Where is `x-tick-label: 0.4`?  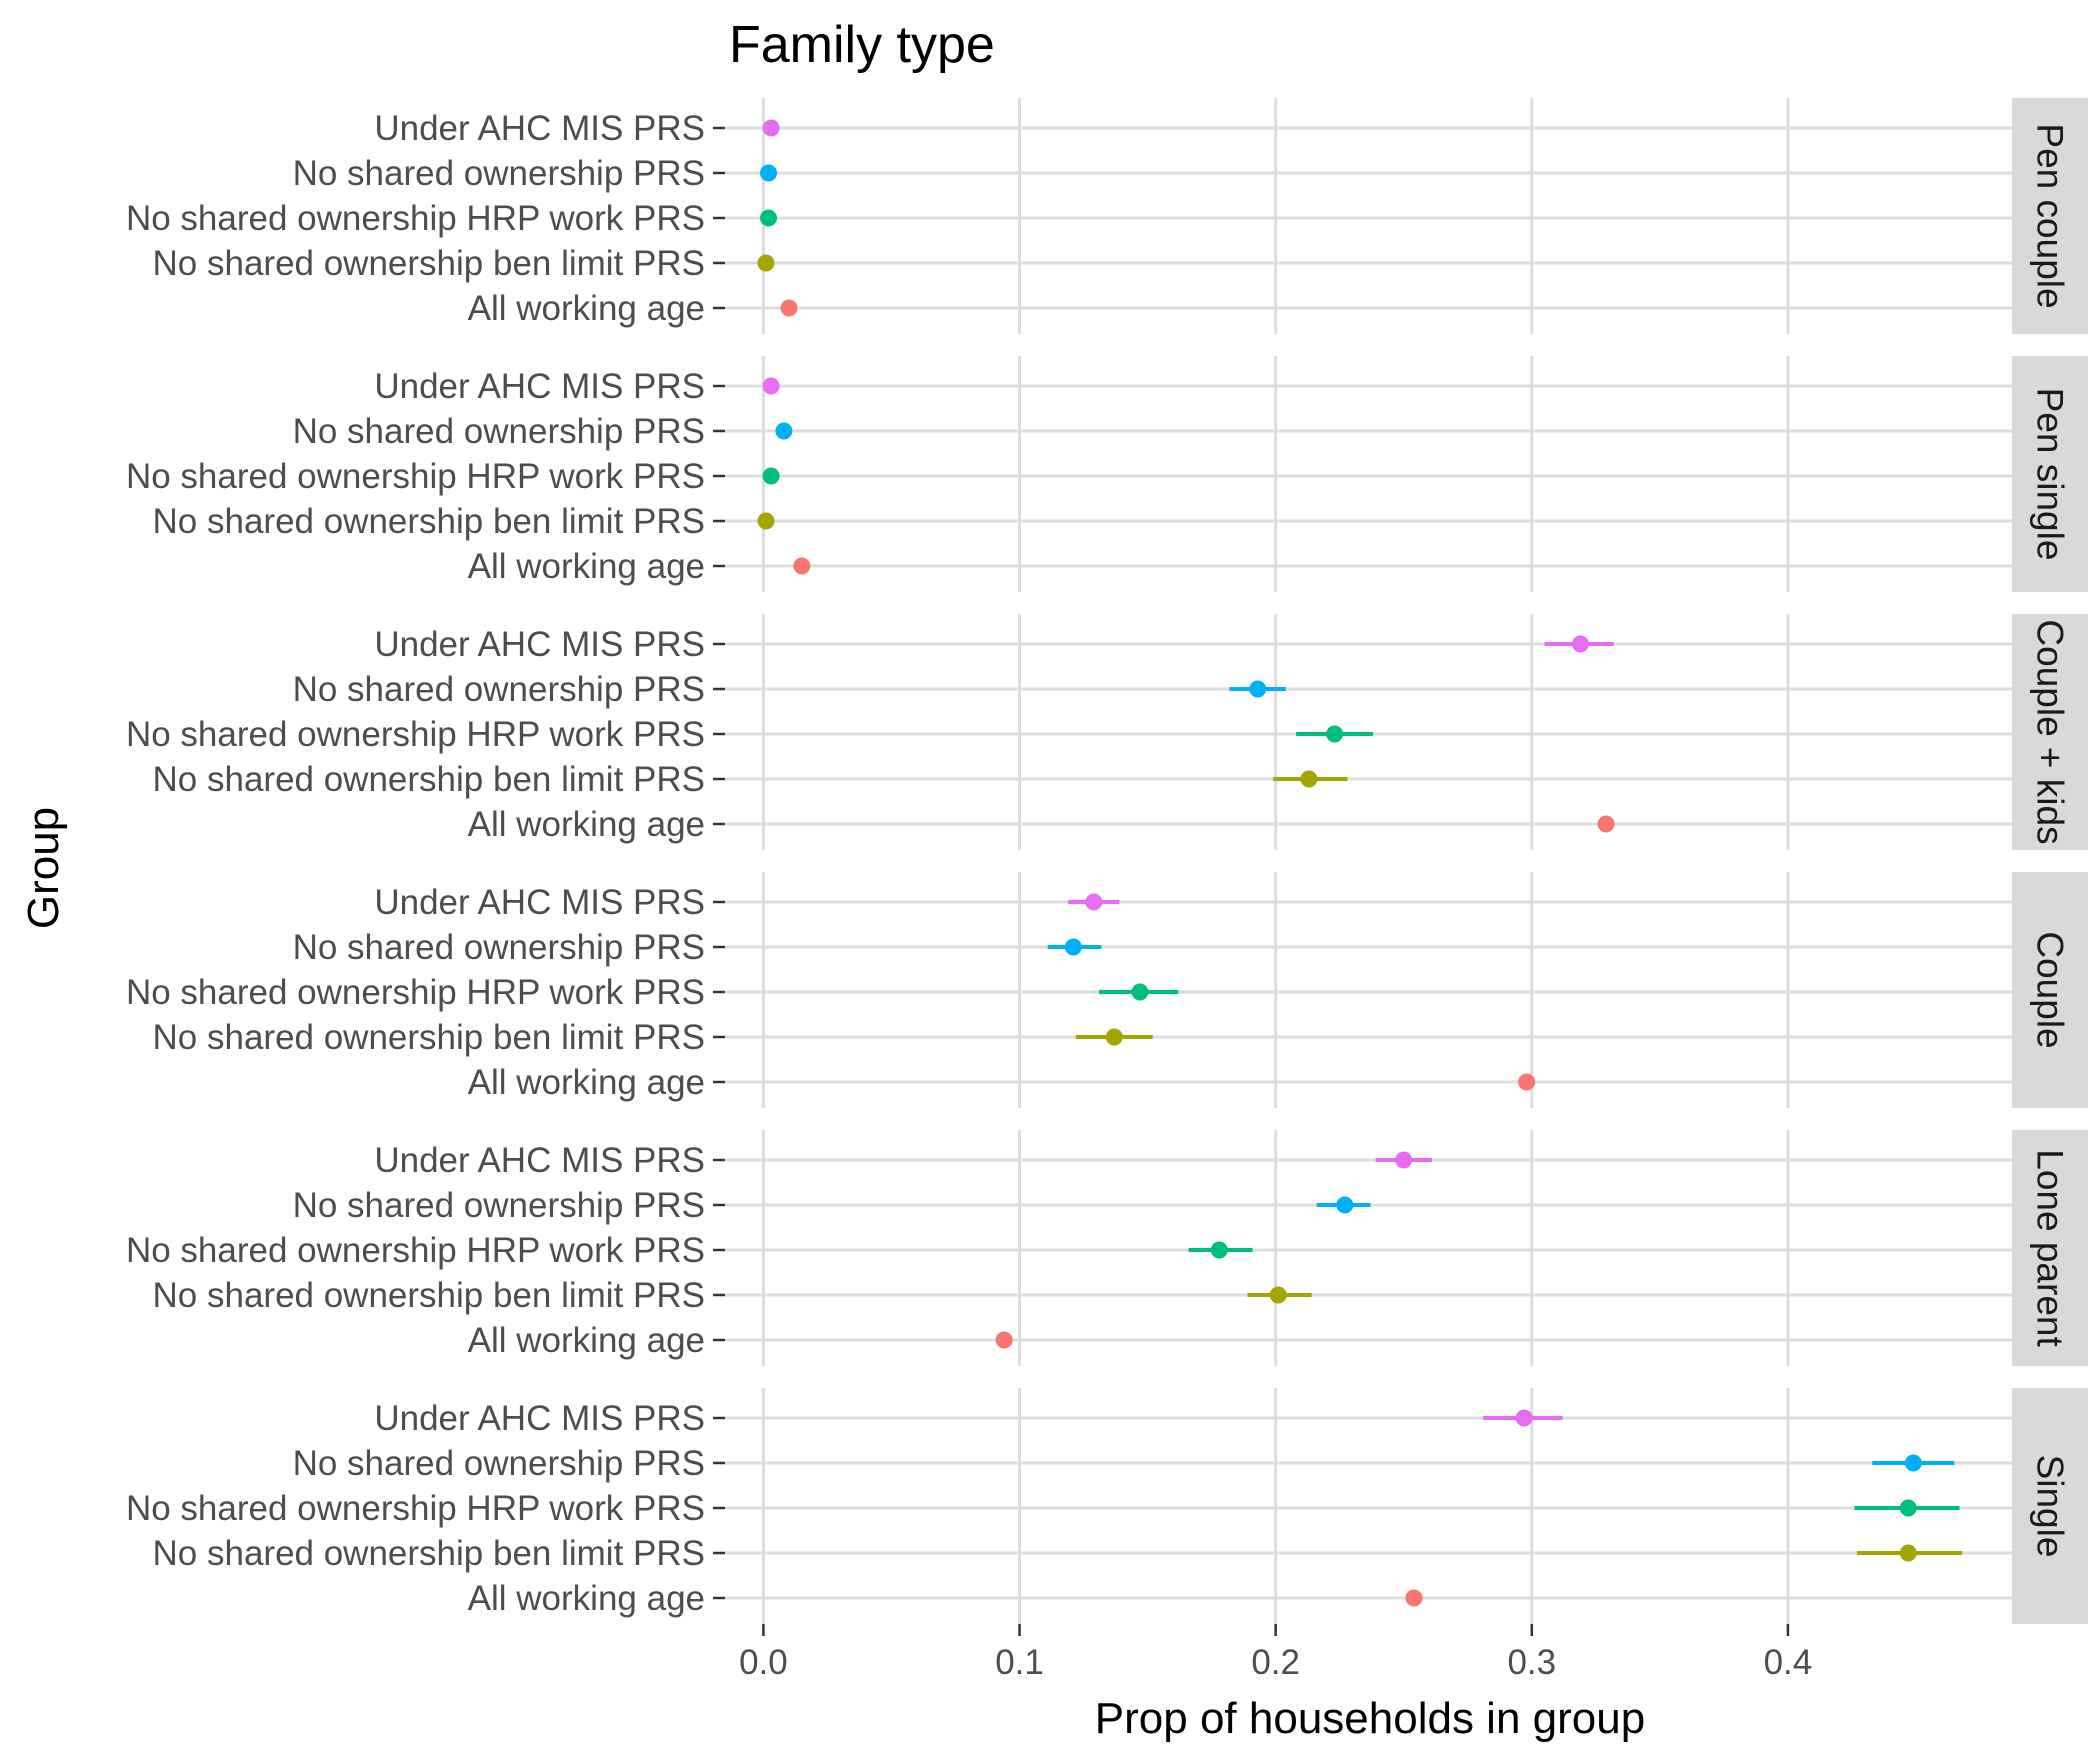
x-tick-label: 0.4 is located at coordinates (1788, 1662).